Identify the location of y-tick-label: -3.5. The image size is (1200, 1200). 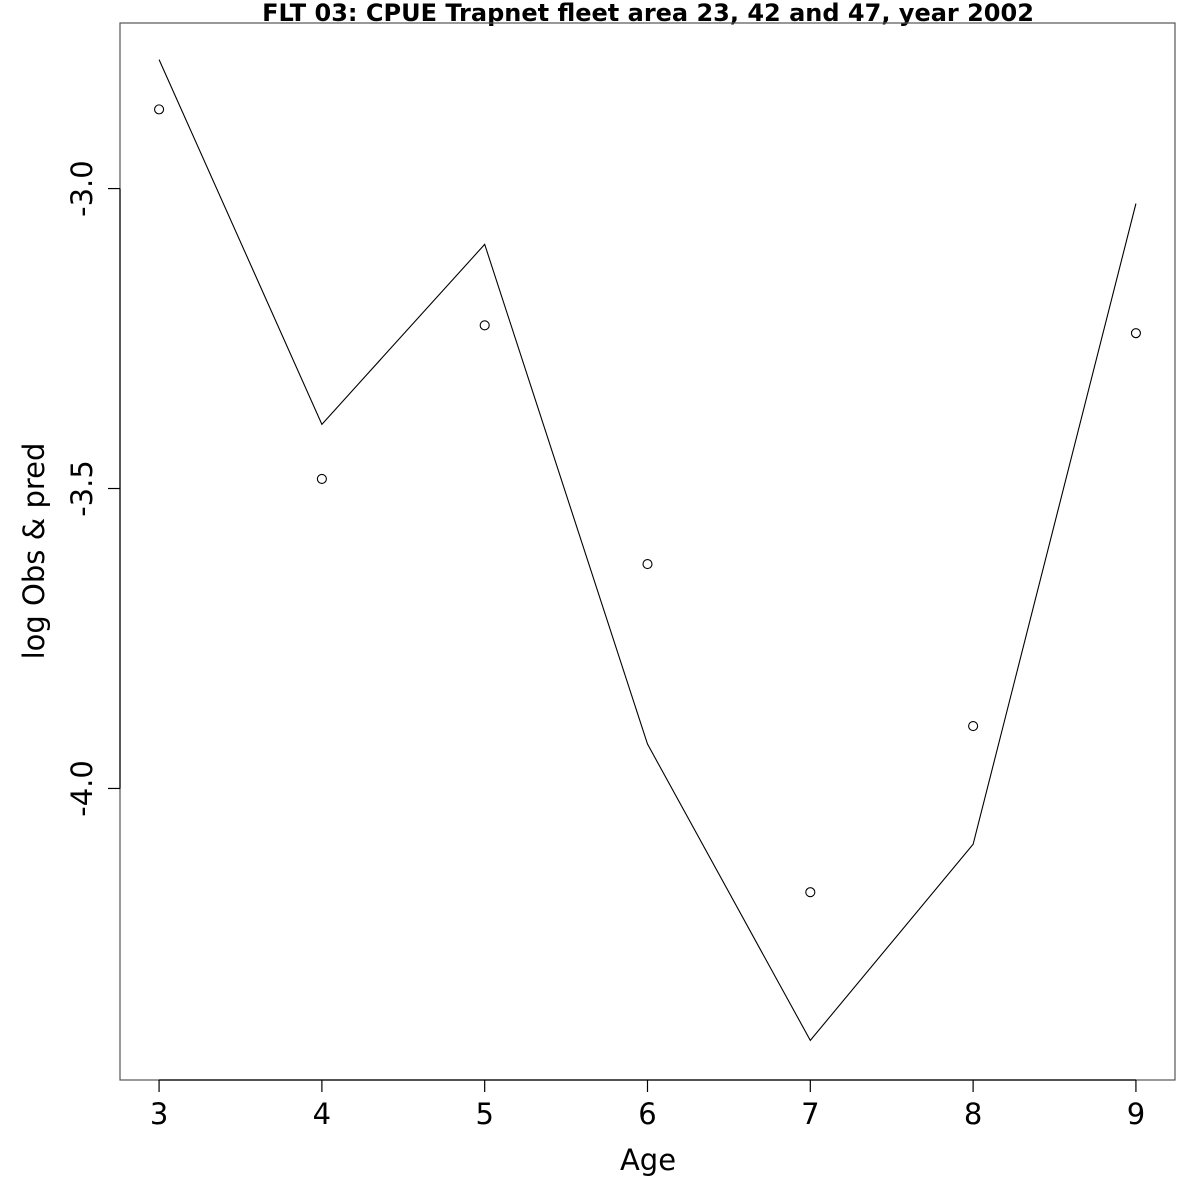
(82, 488).